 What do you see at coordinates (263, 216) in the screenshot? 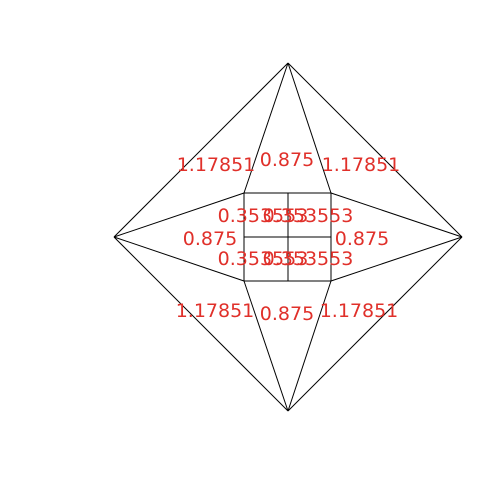
I see `label-center-upper-left: 0.353553` at bounding box center [263, 216].